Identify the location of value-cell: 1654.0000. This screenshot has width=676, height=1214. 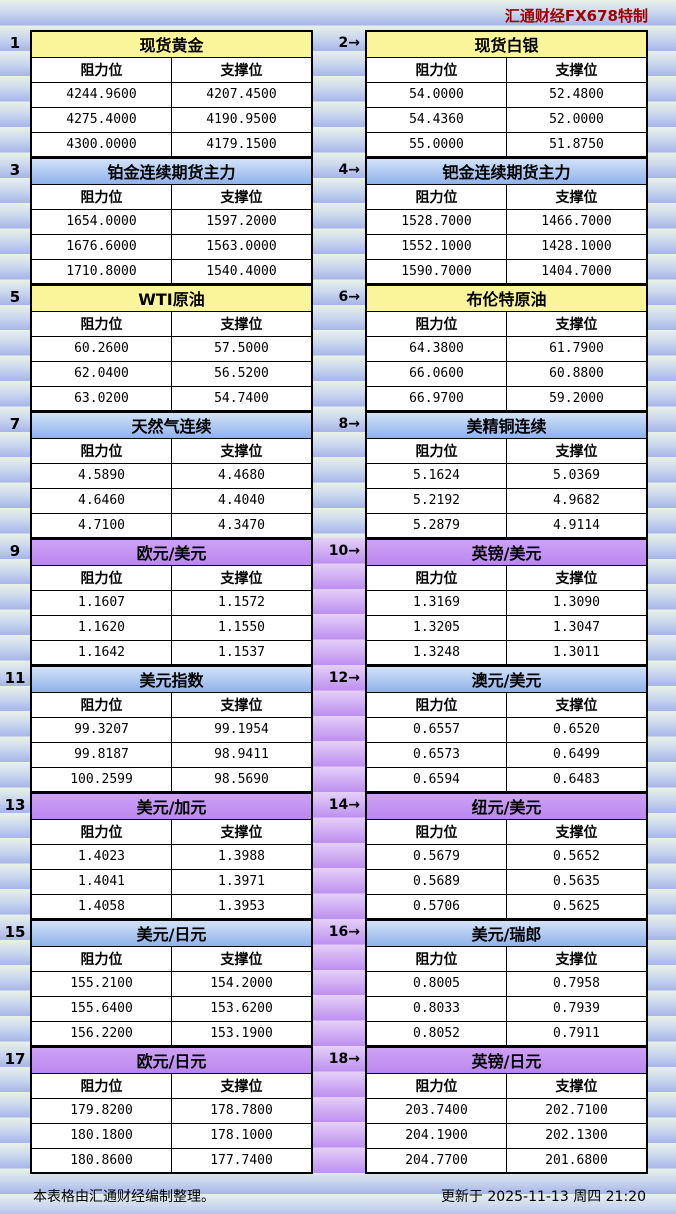
(101, 221).